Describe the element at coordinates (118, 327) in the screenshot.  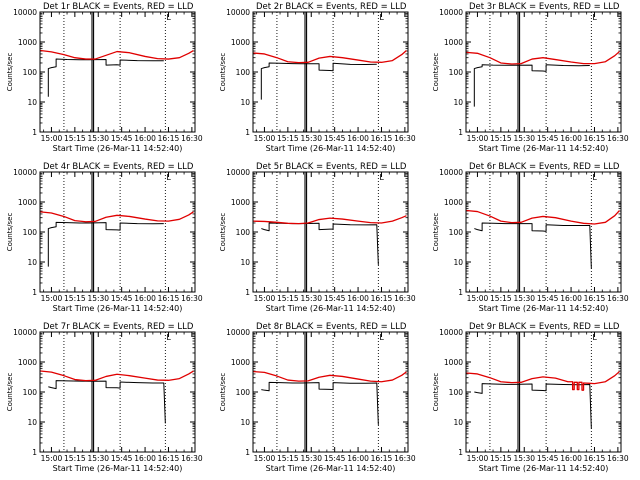
I see `panel-title: Det 7r BLACK = Events, RED = LLD` at that location.